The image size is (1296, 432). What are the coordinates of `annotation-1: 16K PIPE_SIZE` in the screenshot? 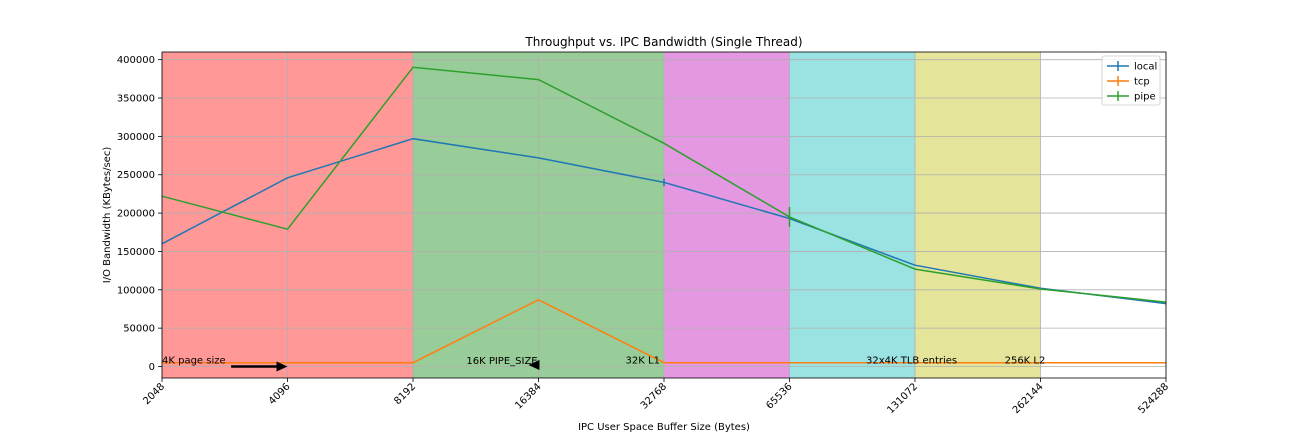 It's located at (501, 361).